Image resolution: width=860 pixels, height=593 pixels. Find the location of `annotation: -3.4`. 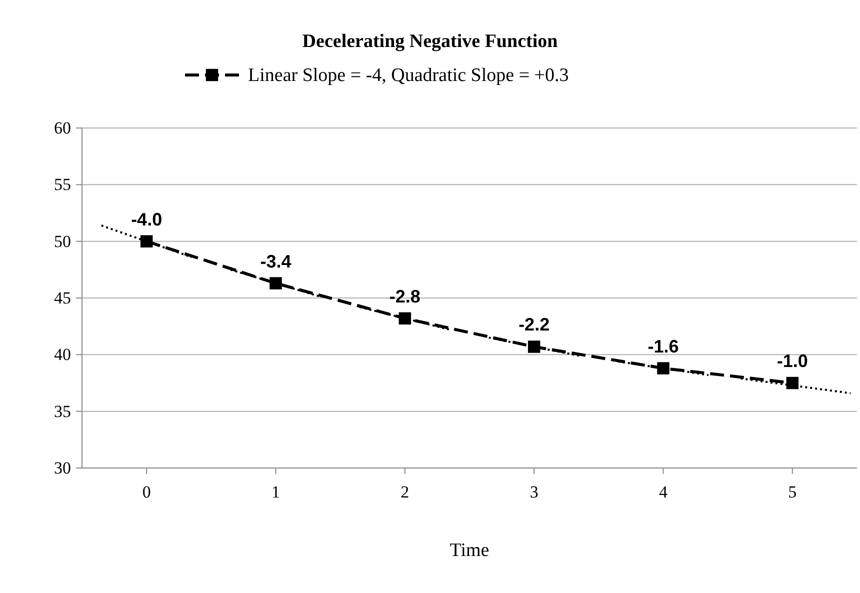

annotation: -3.4 is located at coordinates (276, 261).